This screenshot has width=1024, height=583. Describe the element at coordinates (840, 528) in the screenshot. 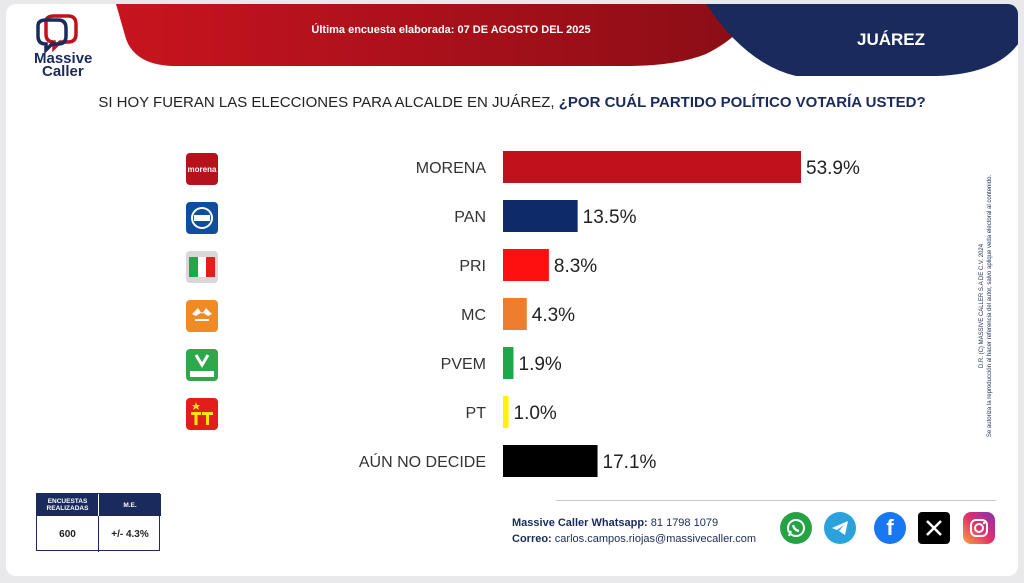

I see `telegram-icon` at that location.